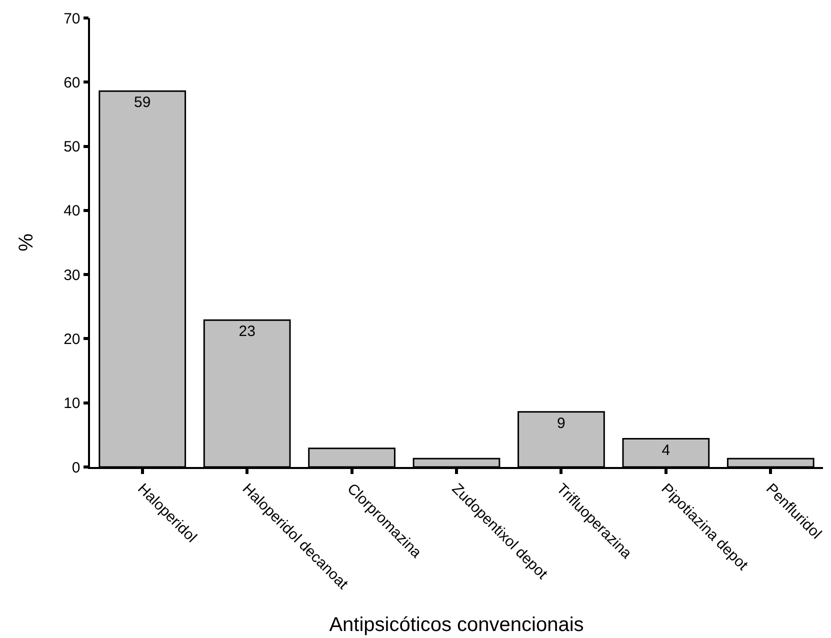 The image size is (831, 638). What do you see at coordinates (72, 339) in the screenshot?
I see `y-tick-label: 20` at bounding box center [72, 339].